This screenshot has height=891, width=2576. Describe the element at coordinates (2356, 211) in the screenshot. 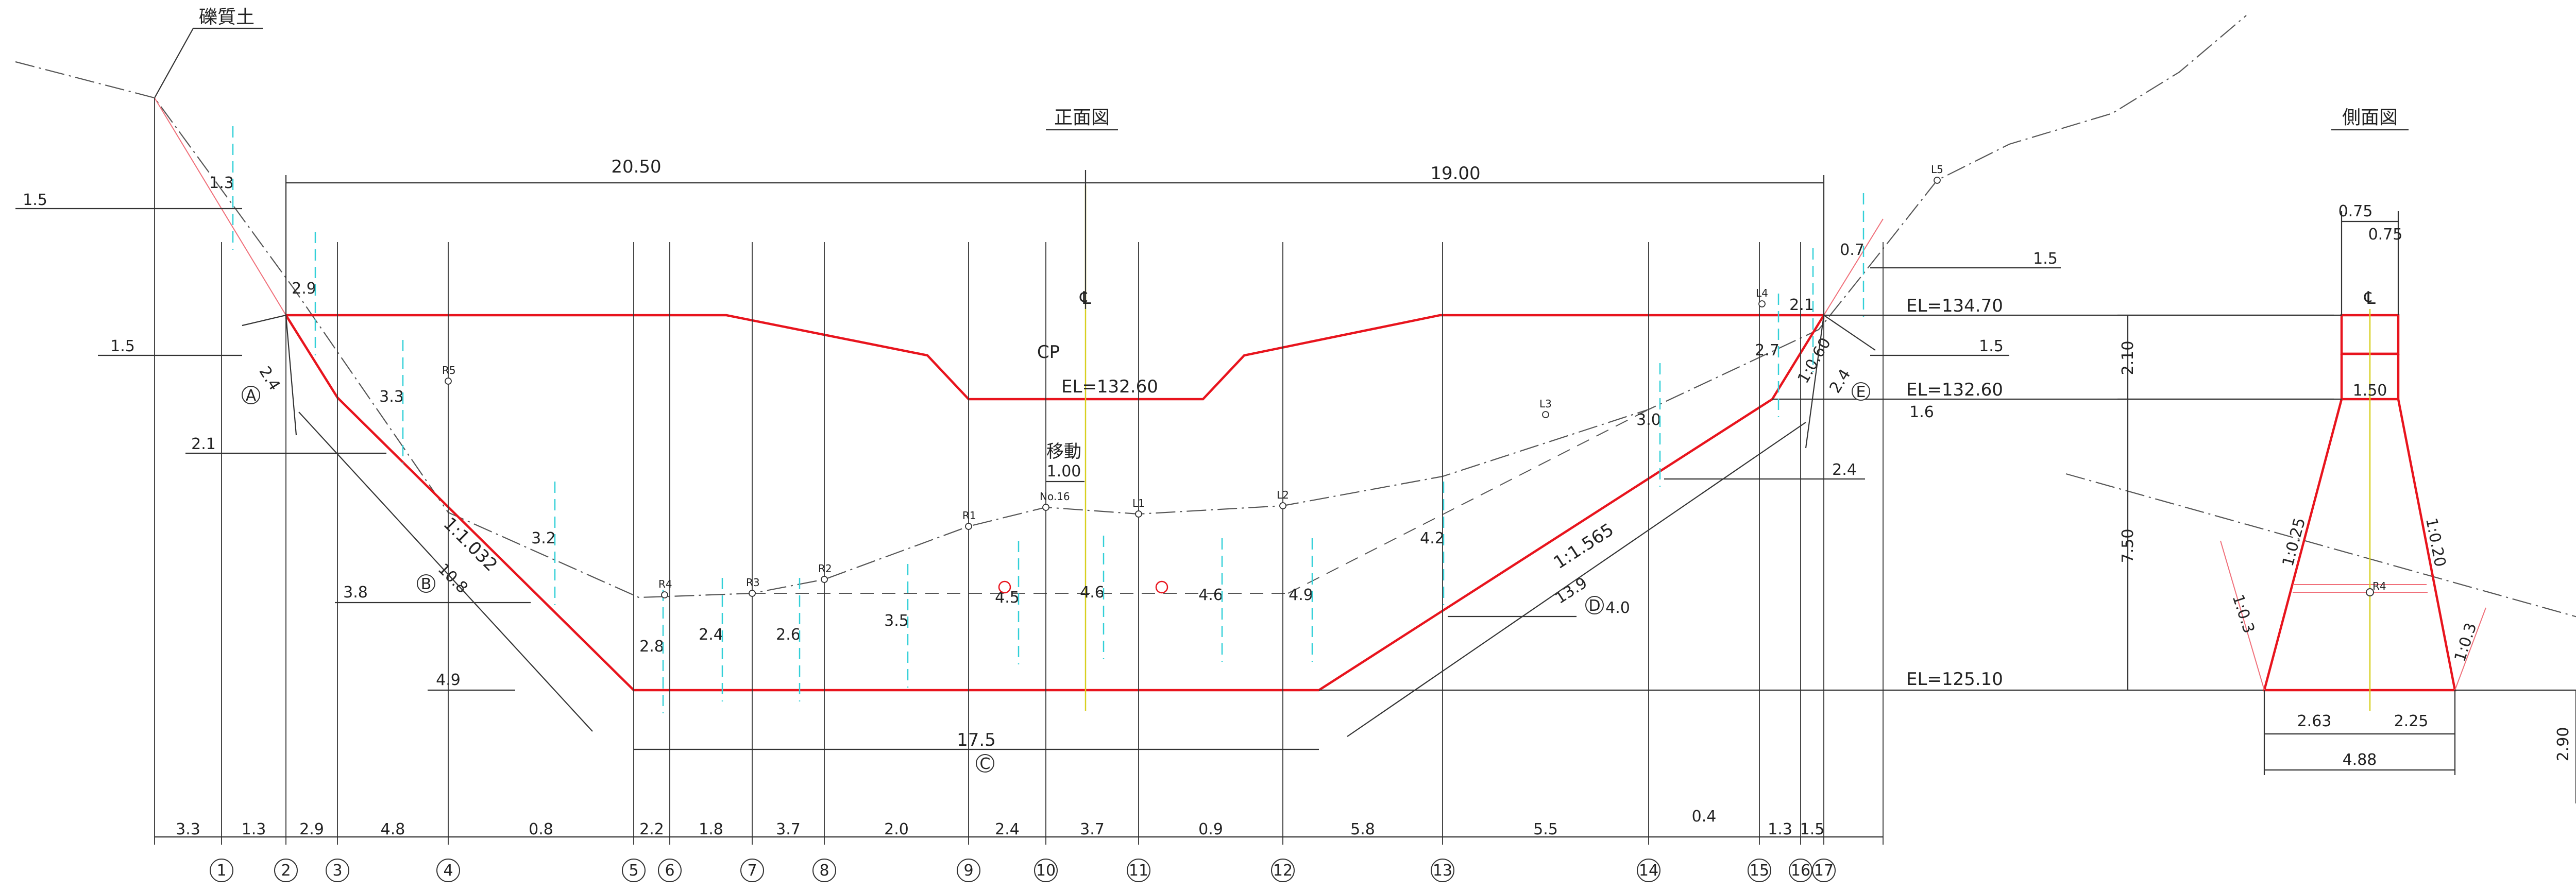

I see `side-top-outer: 0.75` at that location.